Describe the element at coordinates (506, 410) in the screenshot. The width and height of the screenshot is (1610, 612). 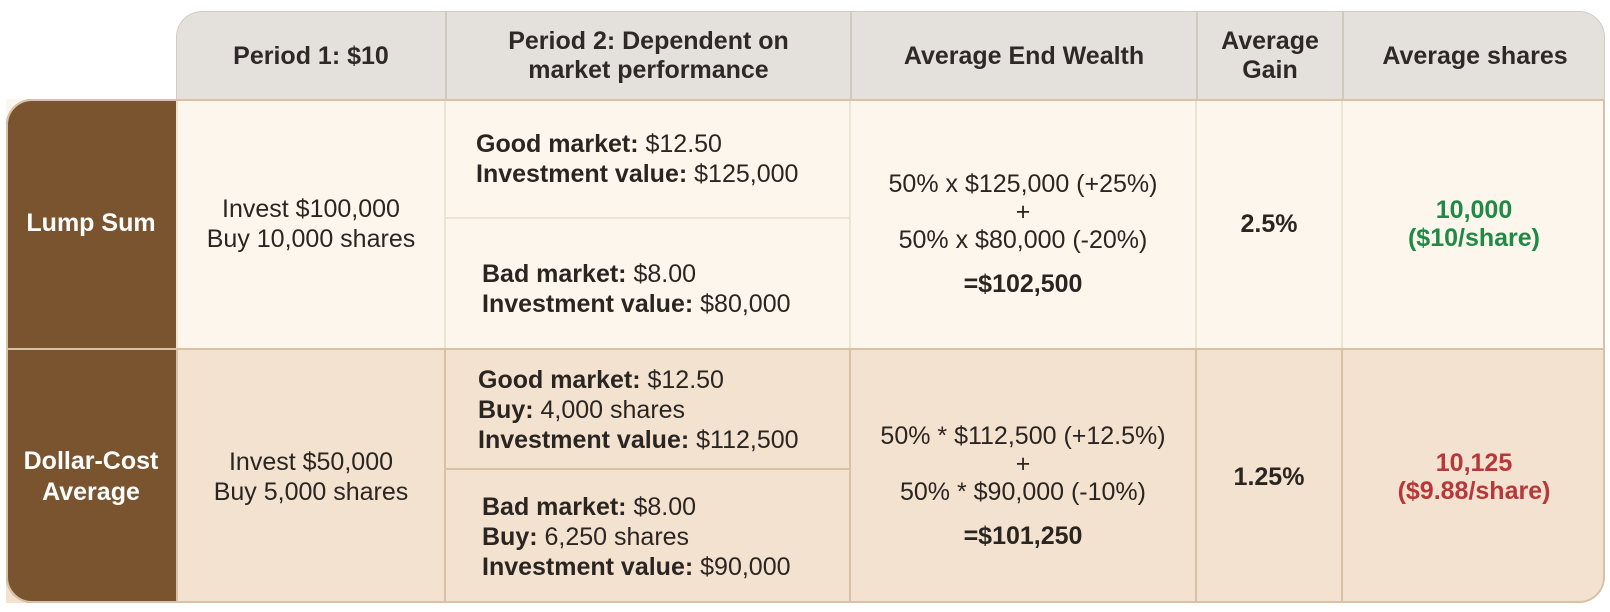
I see `dca-good-buy-label: Buy:` at that location.